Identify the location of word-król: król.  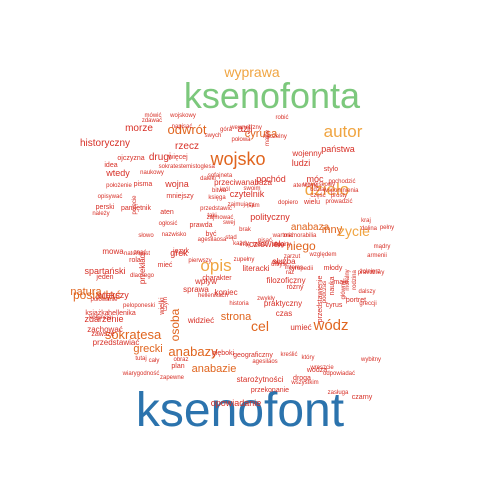
(225, 190).